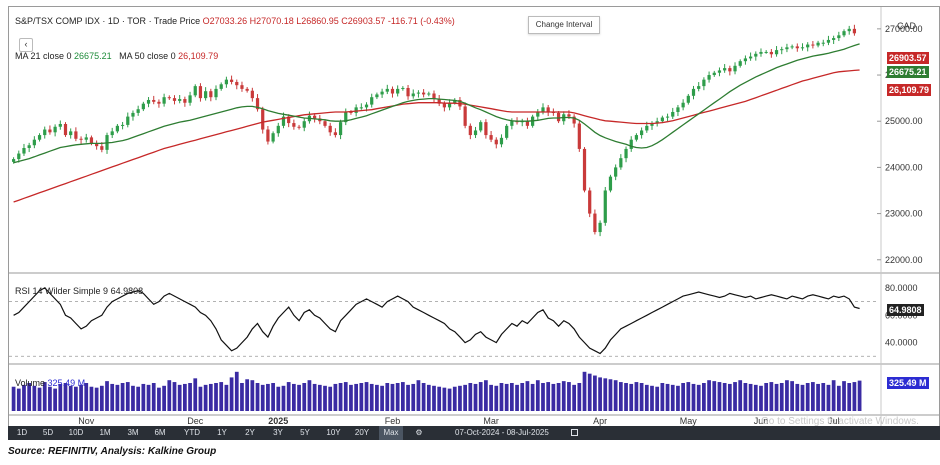  I want to click on rsi-value-tag: 64.9808, so click(905, 310).